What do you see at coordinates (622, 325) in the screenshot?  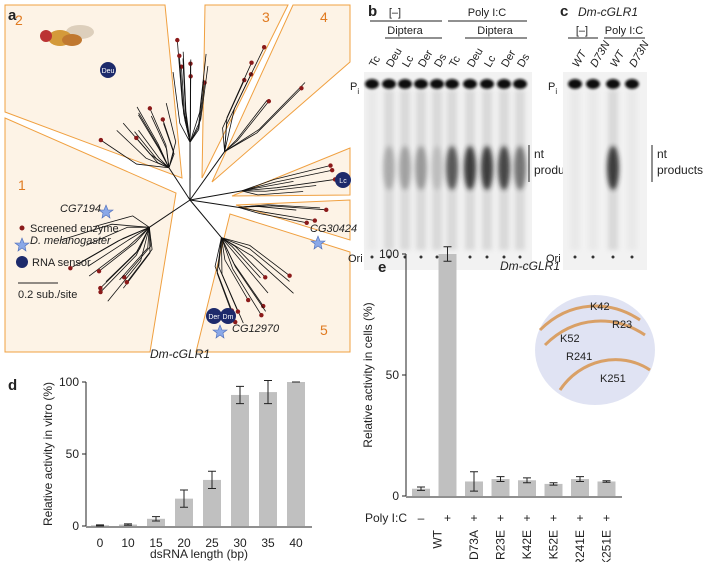 I see `residue-label: R23` at bounding box center [622, 325].